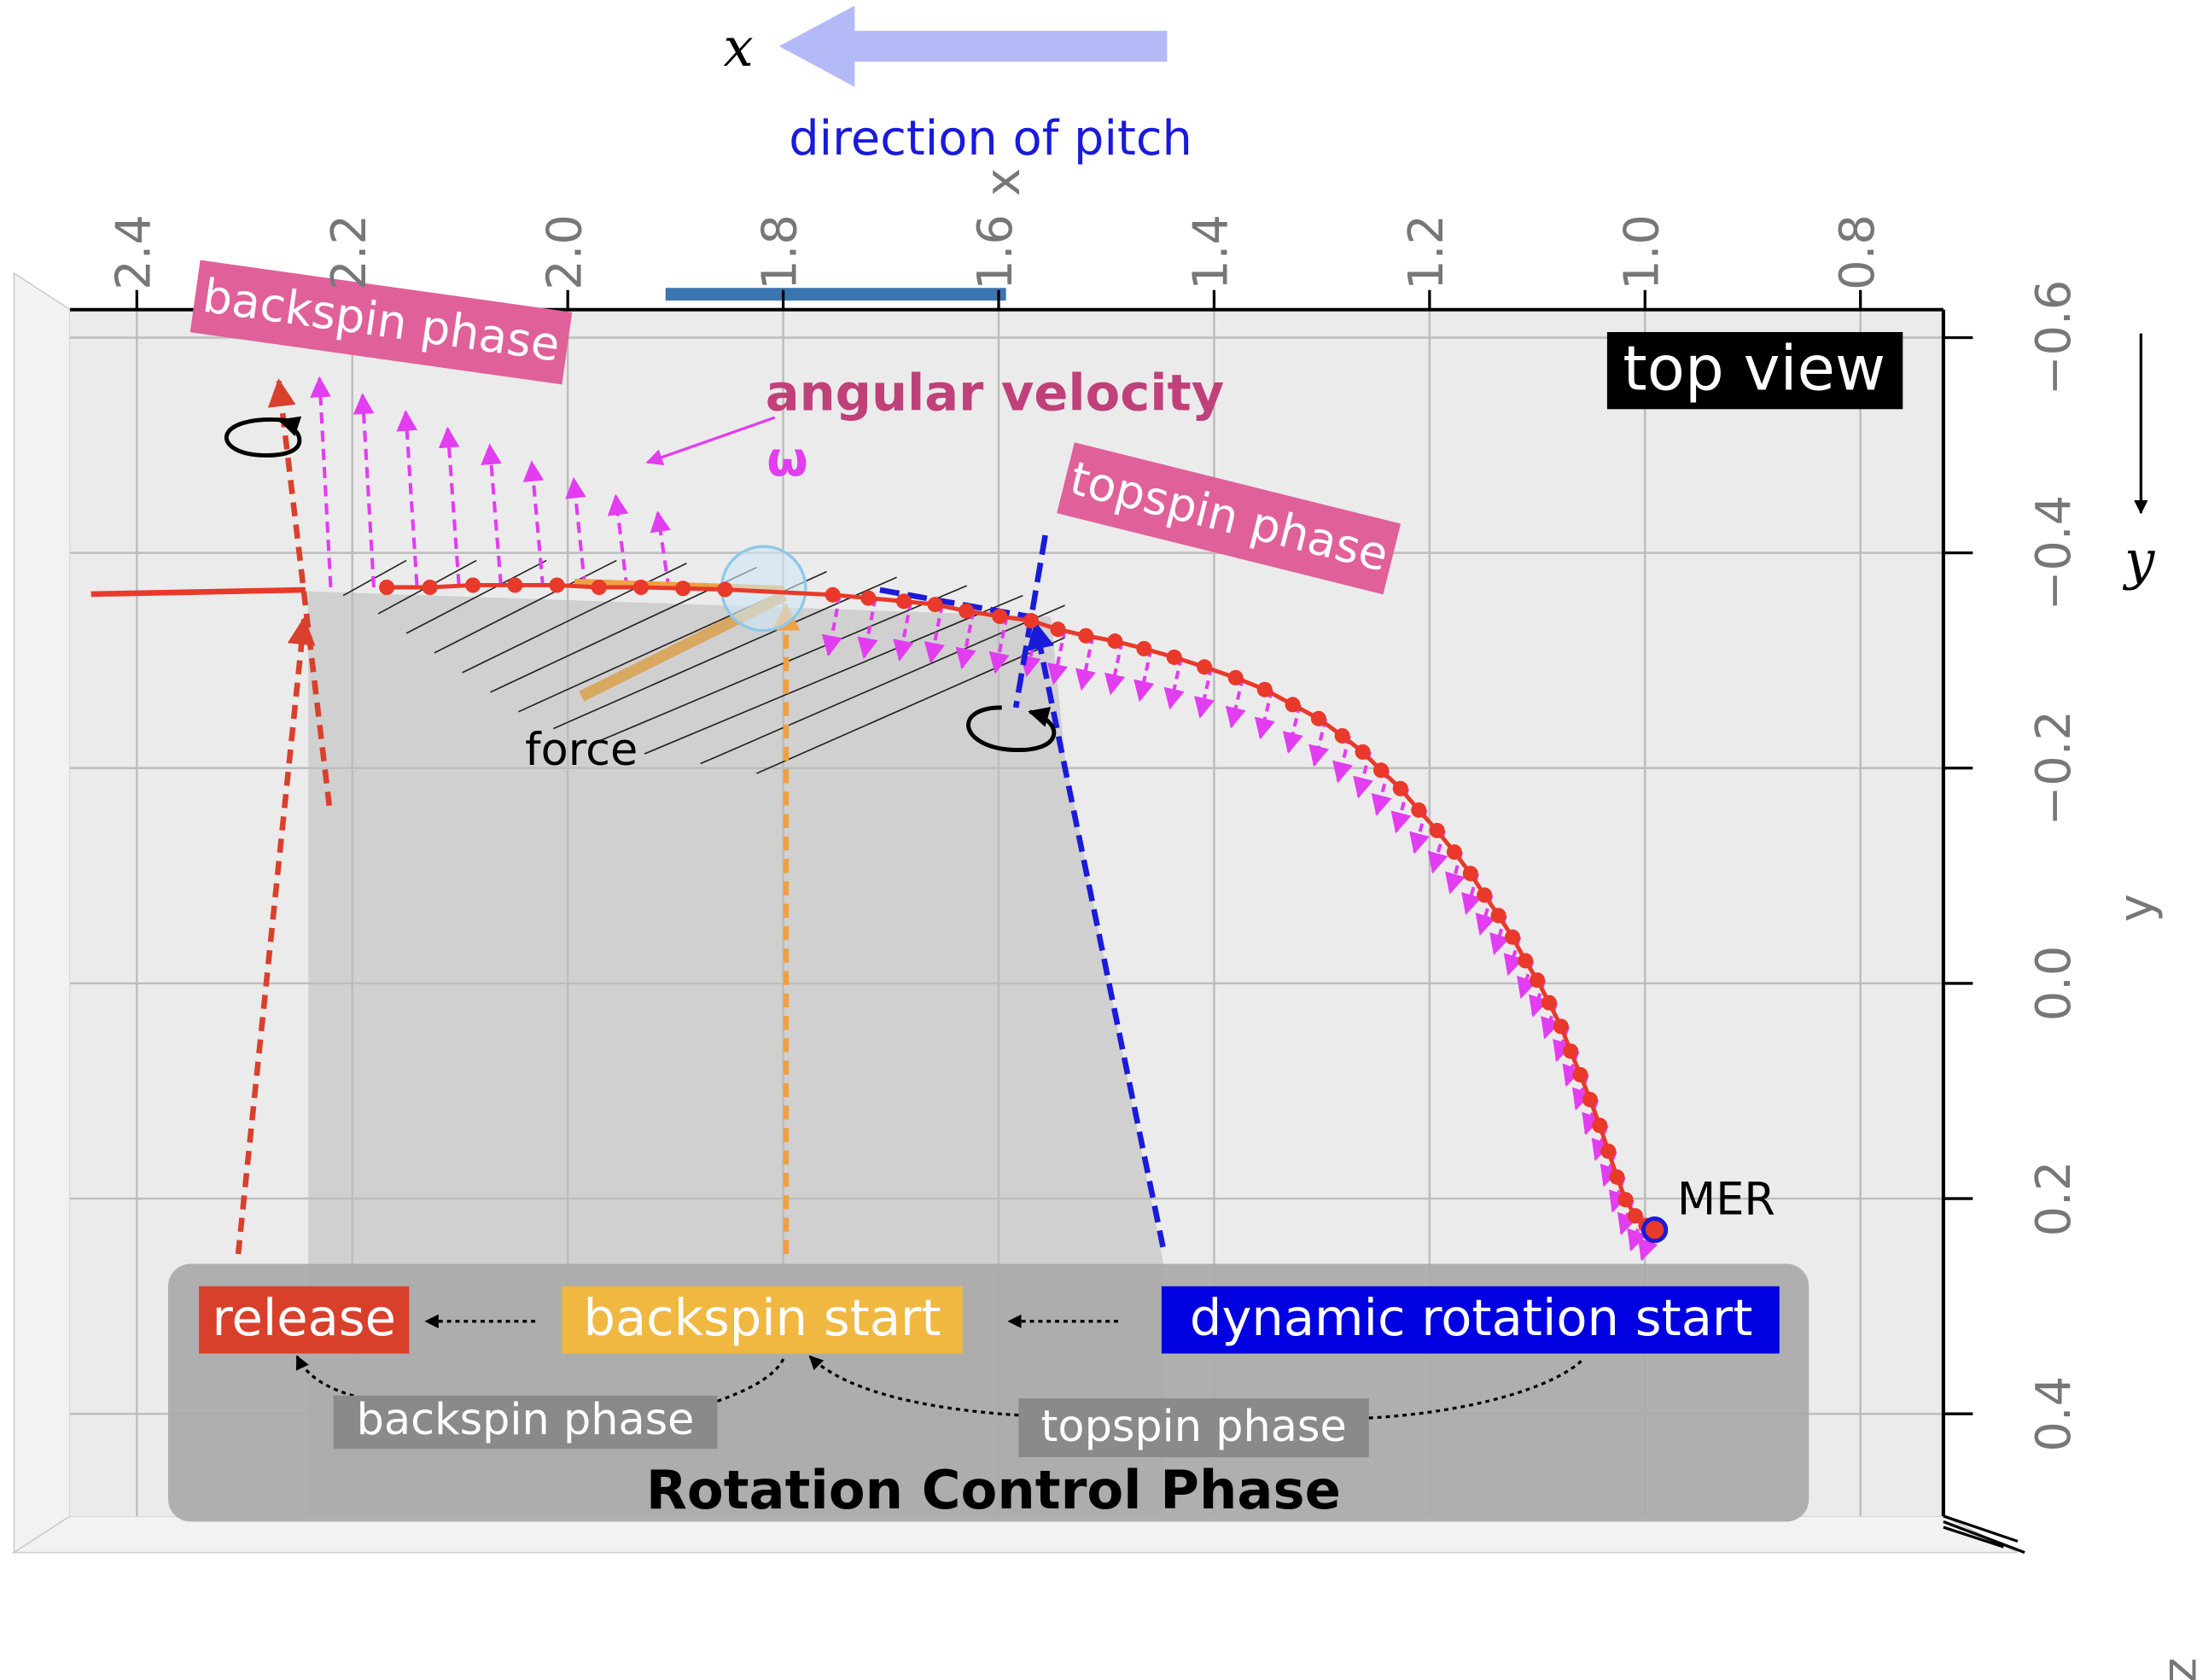 This screenshot has height=1680, width=2197. Describe the element at coordinates (940, 1367) in the screenshot. I see `phase-arrows` at that location.